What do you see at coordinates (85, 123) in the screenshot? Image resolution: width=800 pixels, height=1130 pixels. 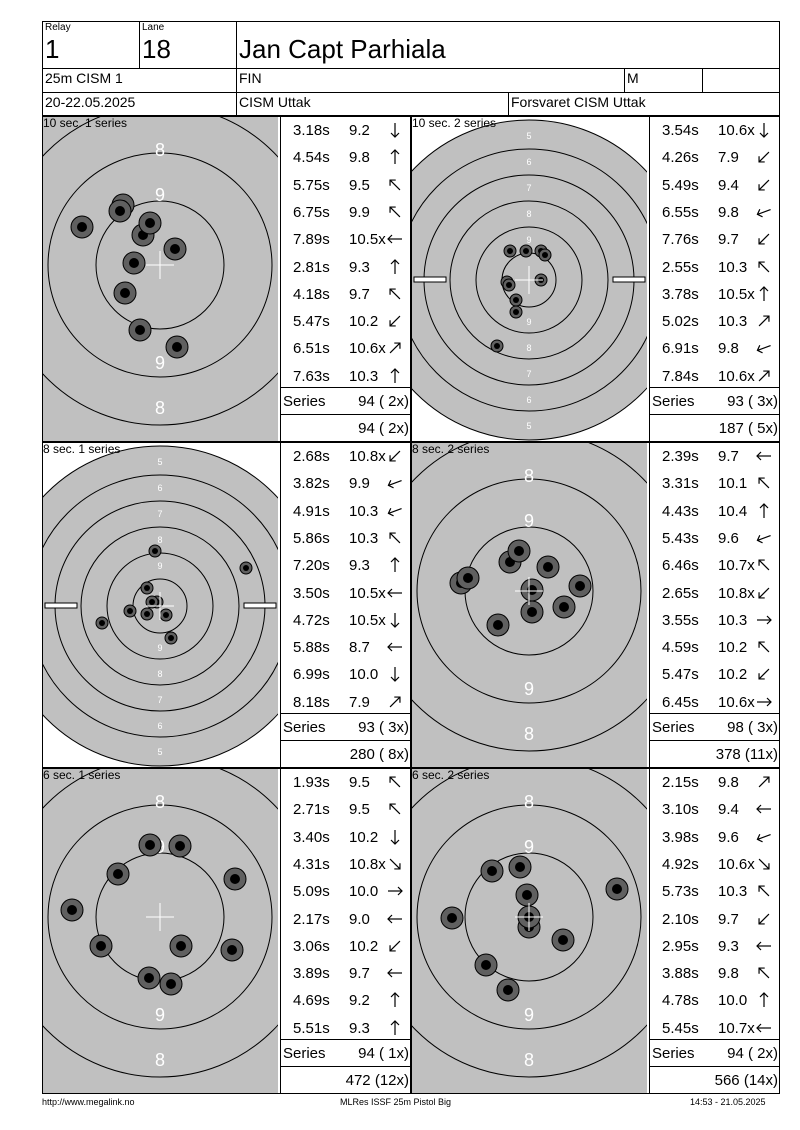 I see `series-title: 10 sec. 1 series` at bounding box center [85, 123].